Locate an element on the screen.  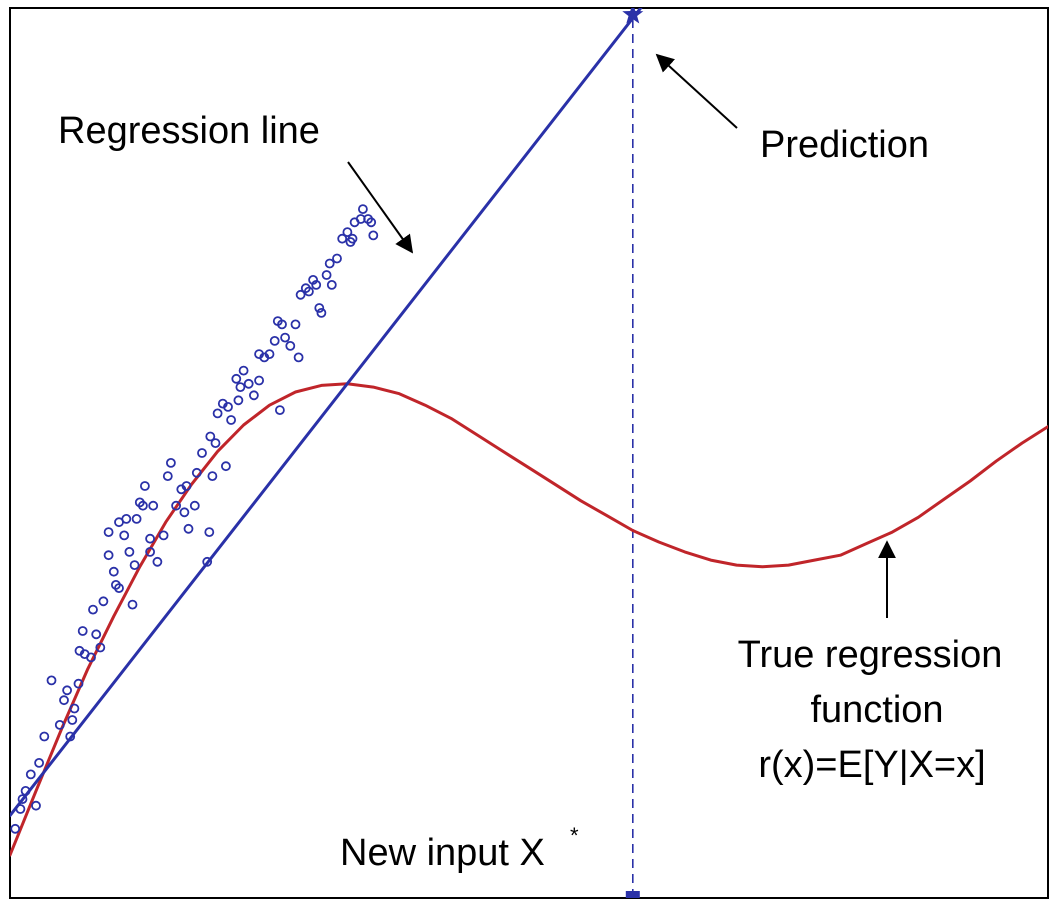
prediction-label: Prediction is located at coordinates (844, 145).